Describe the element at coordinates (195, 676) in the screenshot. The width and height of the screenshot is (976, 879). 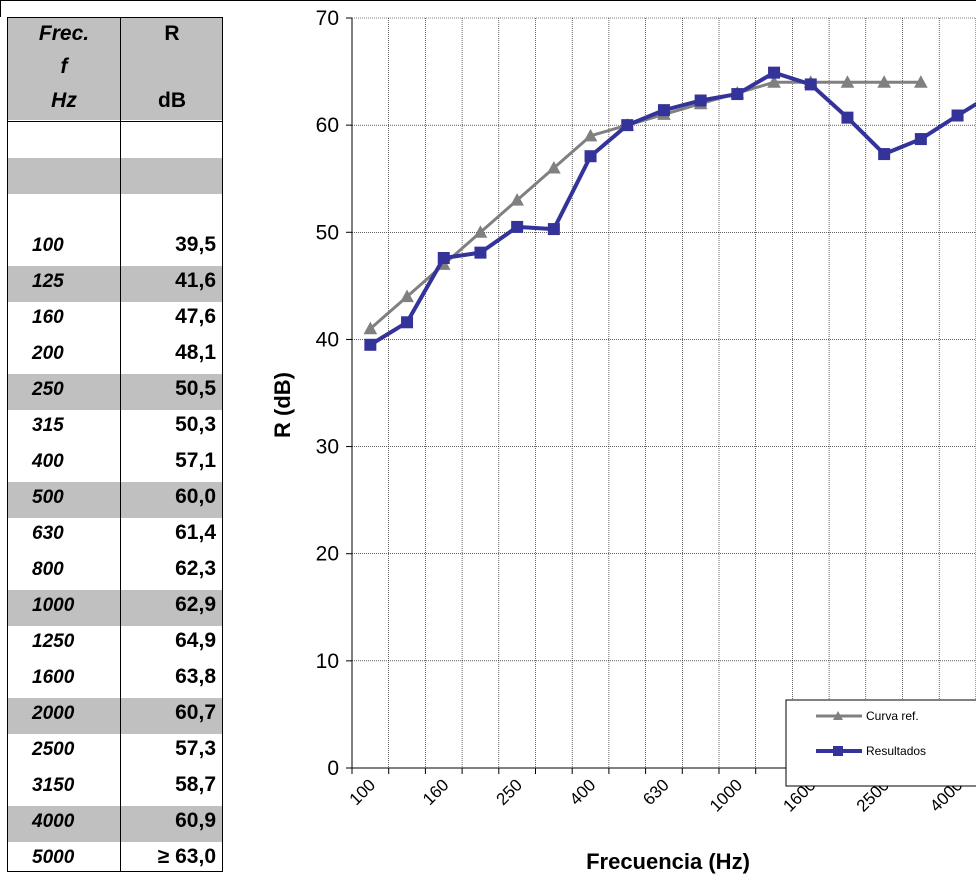
I see `row-r-value: 63,8` at that location.